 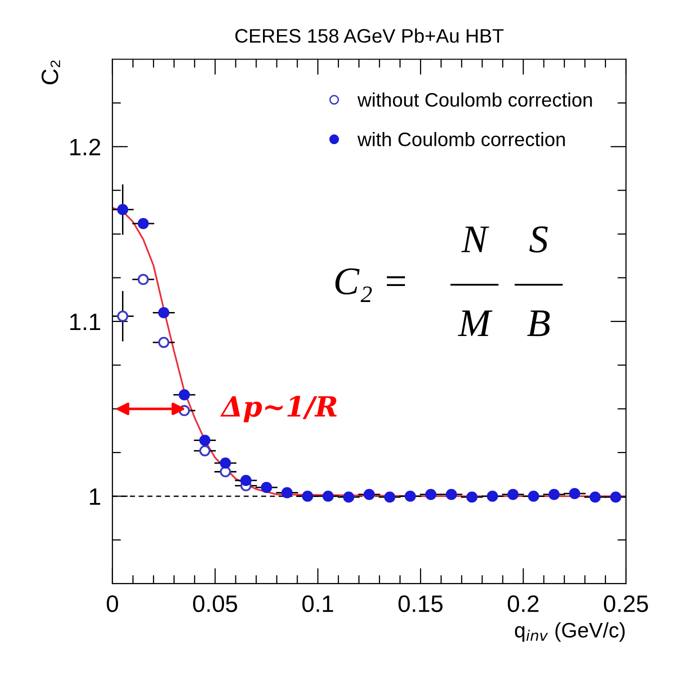 What do you see at coordinates (523, 603) in the screenshot?
I see `x-tick-label: 0.2` at bounding box center [523, 603].